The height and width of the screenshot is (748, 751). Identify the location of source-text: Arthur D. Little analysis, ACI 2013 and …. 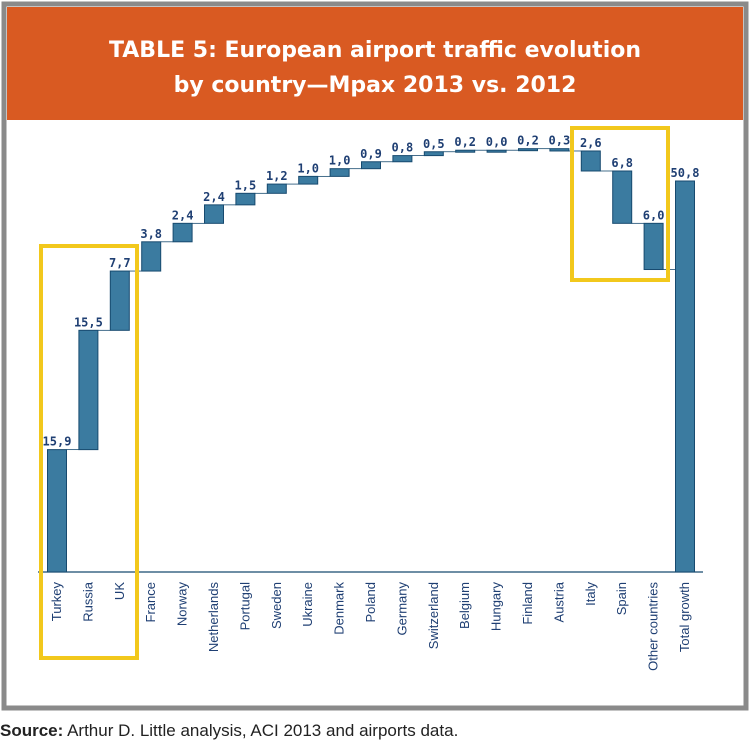
(261, 730).